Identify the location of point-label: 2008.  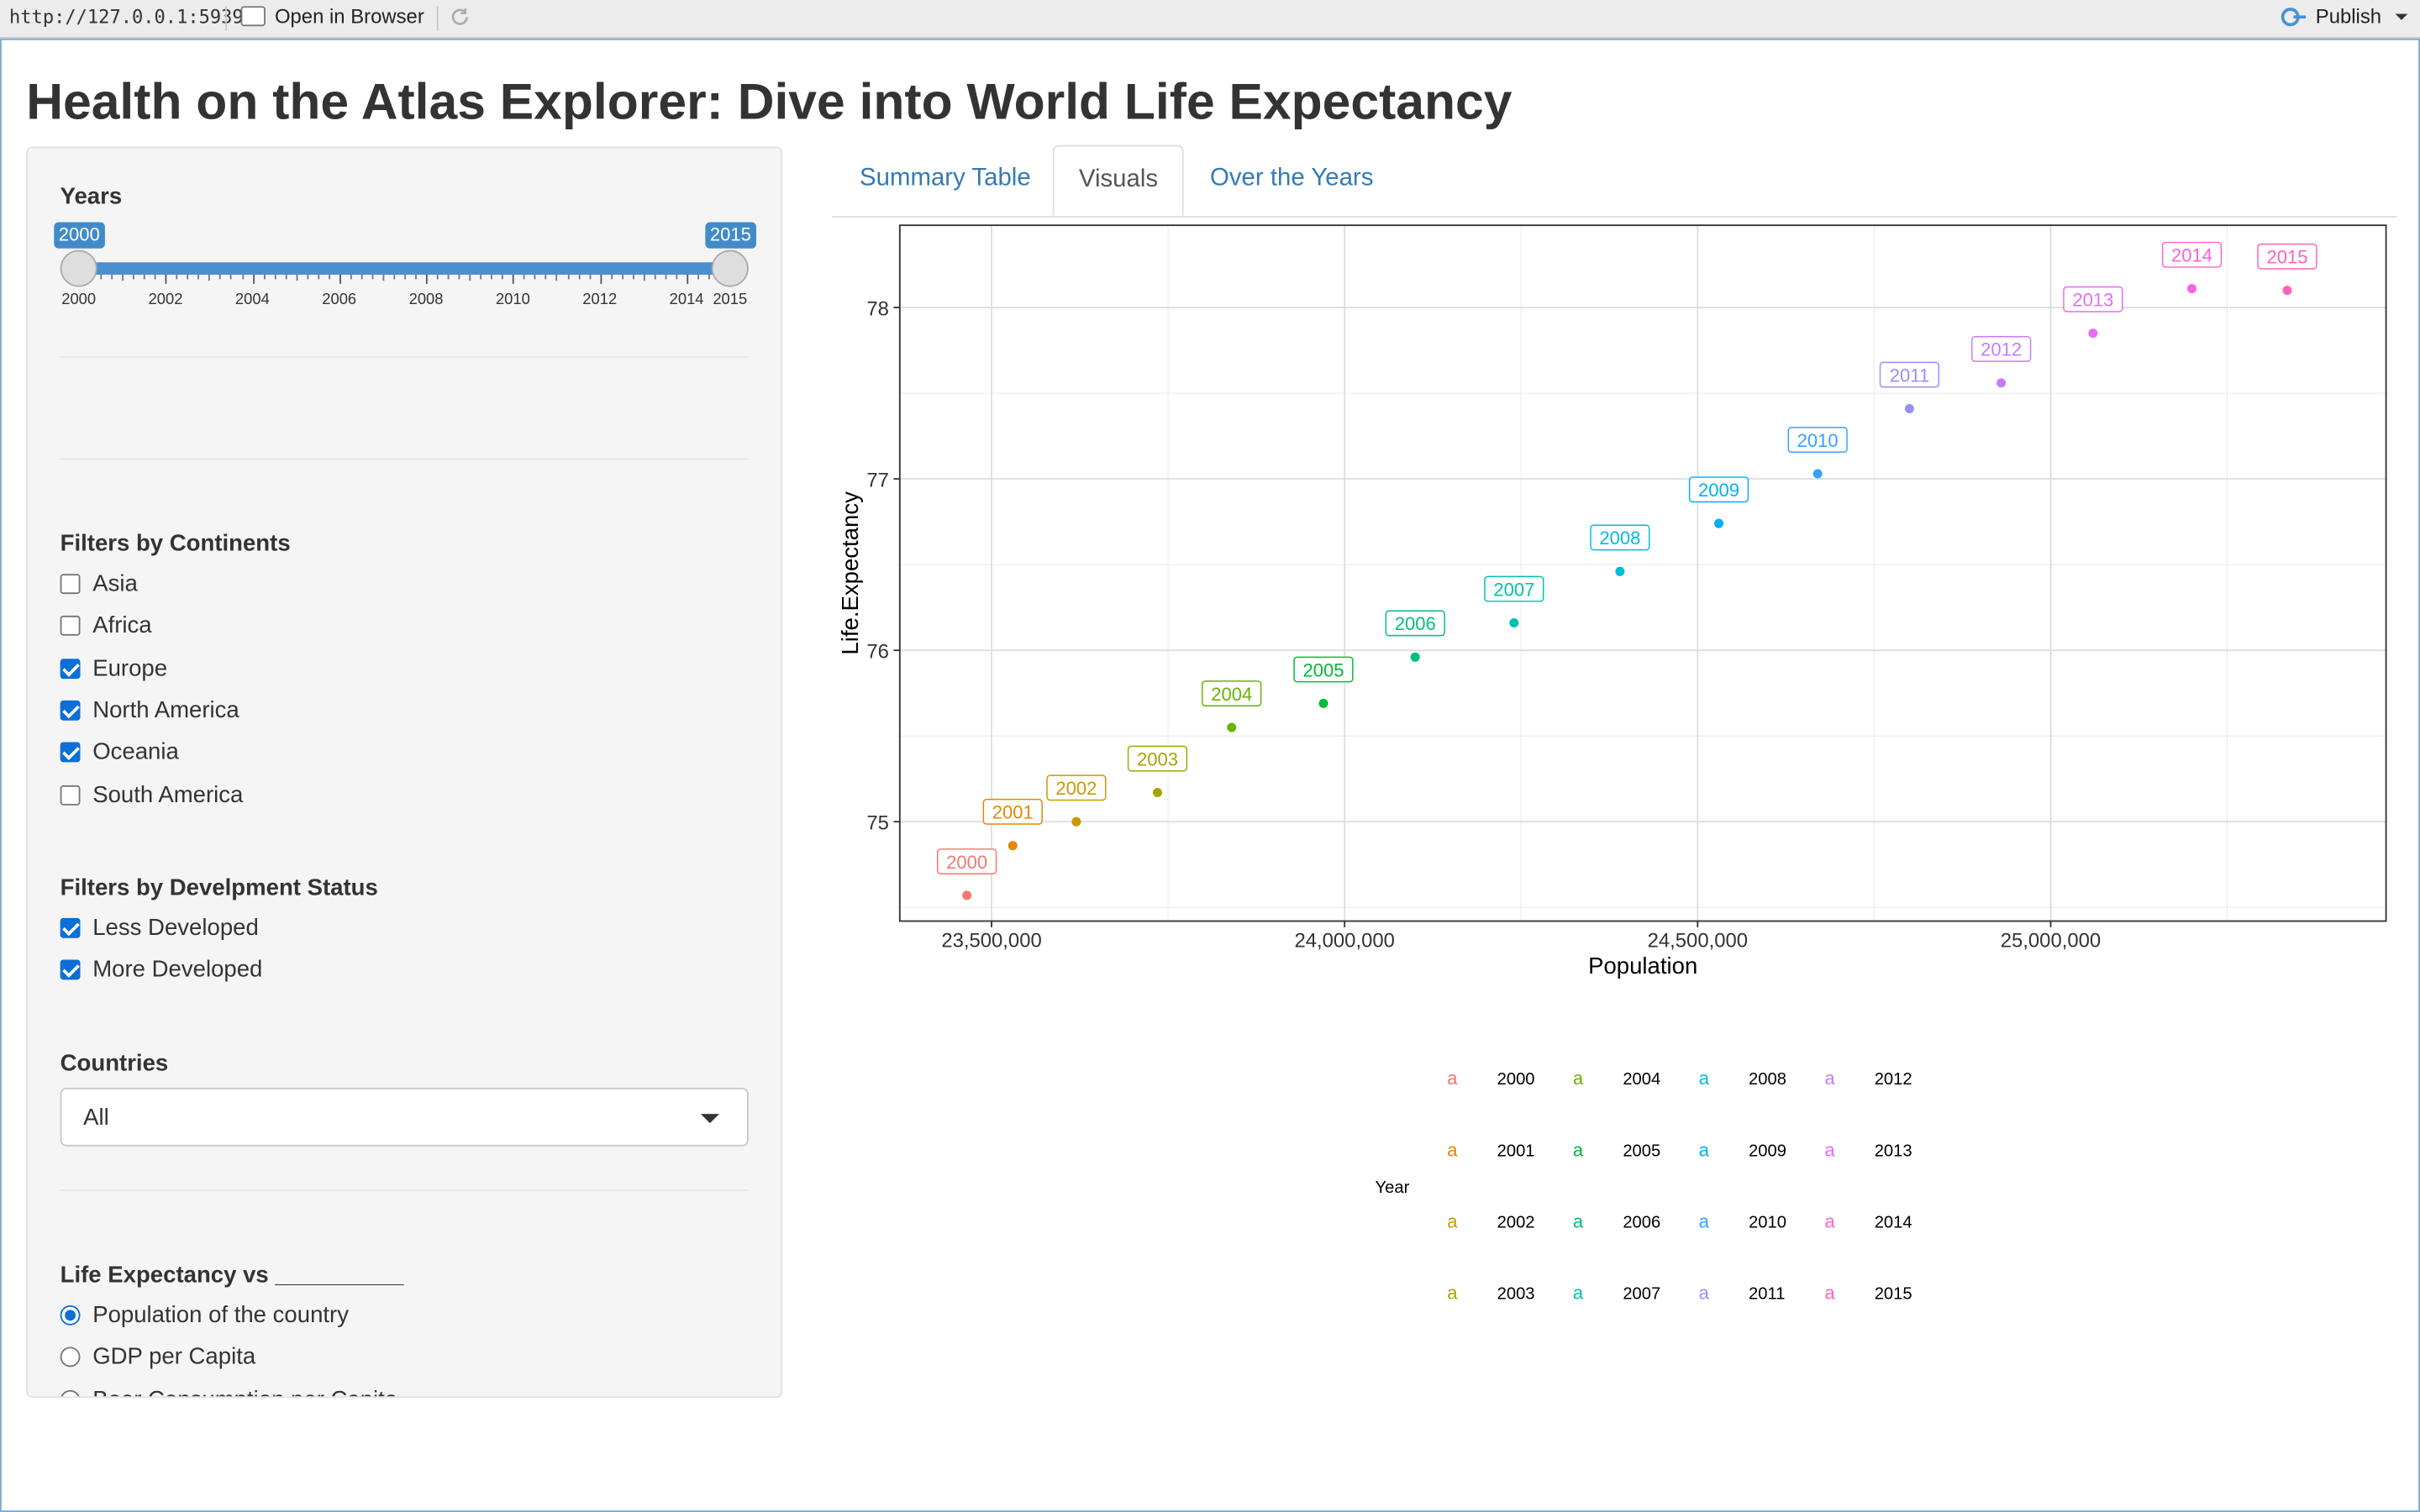
(1620, 537).